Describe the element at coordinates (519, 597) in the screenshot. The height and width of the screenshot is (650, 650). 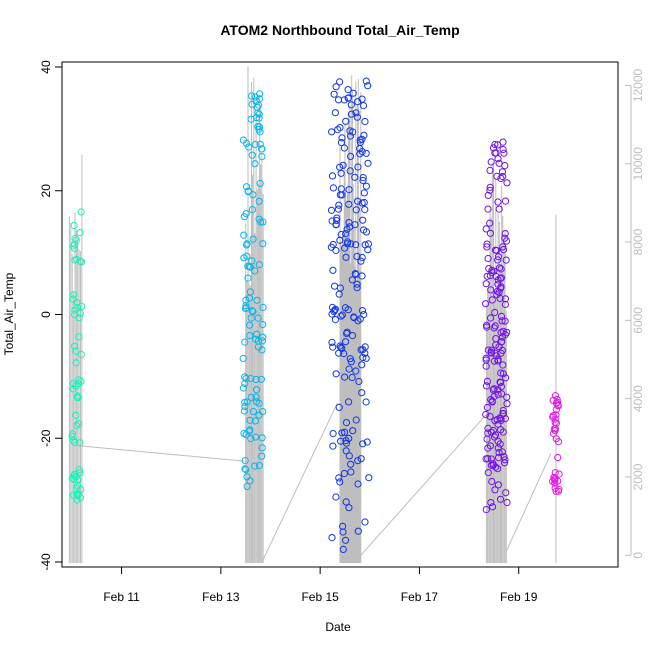
I see `x-tick-label: Feb 19` at that location.